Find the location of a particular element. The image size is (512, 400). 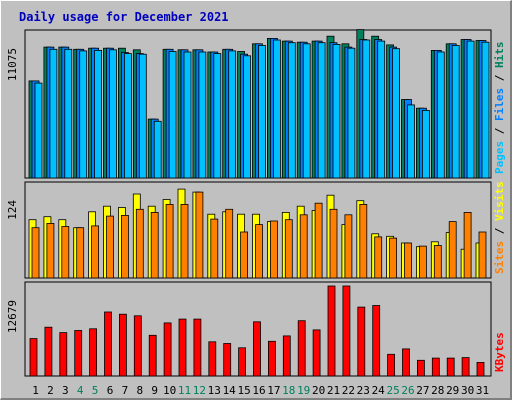

x-tick-day-31: 31 is located at coordinates (482, 390).